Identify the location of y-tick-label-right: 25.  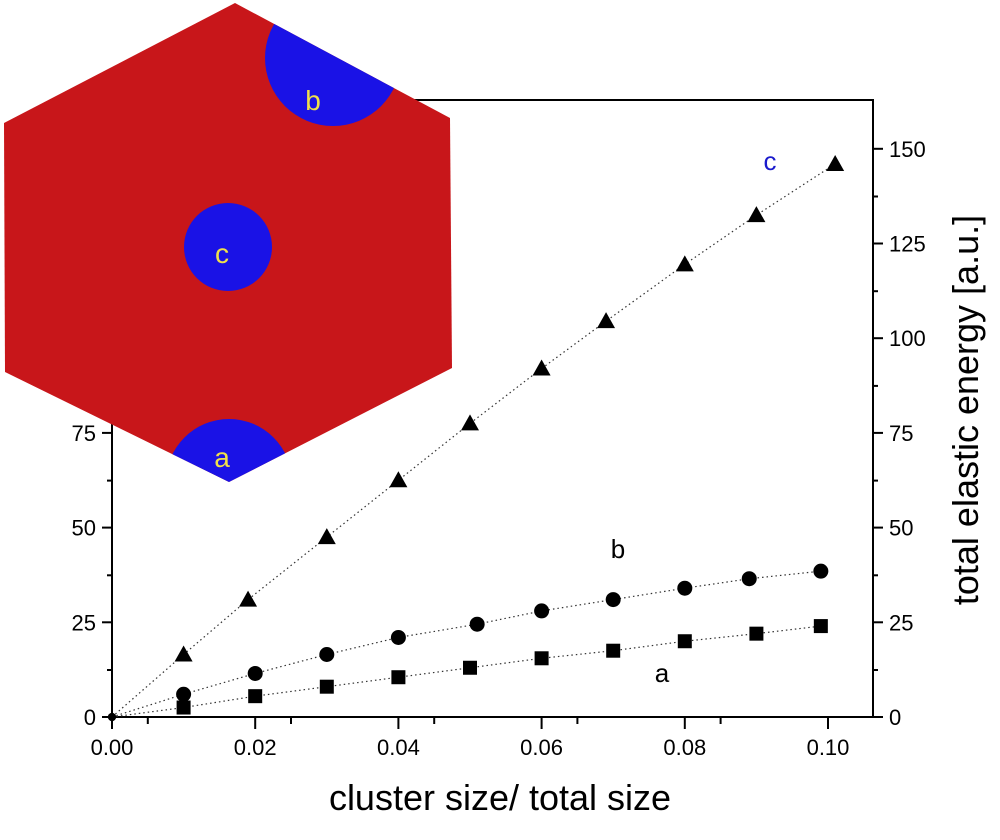
(901, 622).